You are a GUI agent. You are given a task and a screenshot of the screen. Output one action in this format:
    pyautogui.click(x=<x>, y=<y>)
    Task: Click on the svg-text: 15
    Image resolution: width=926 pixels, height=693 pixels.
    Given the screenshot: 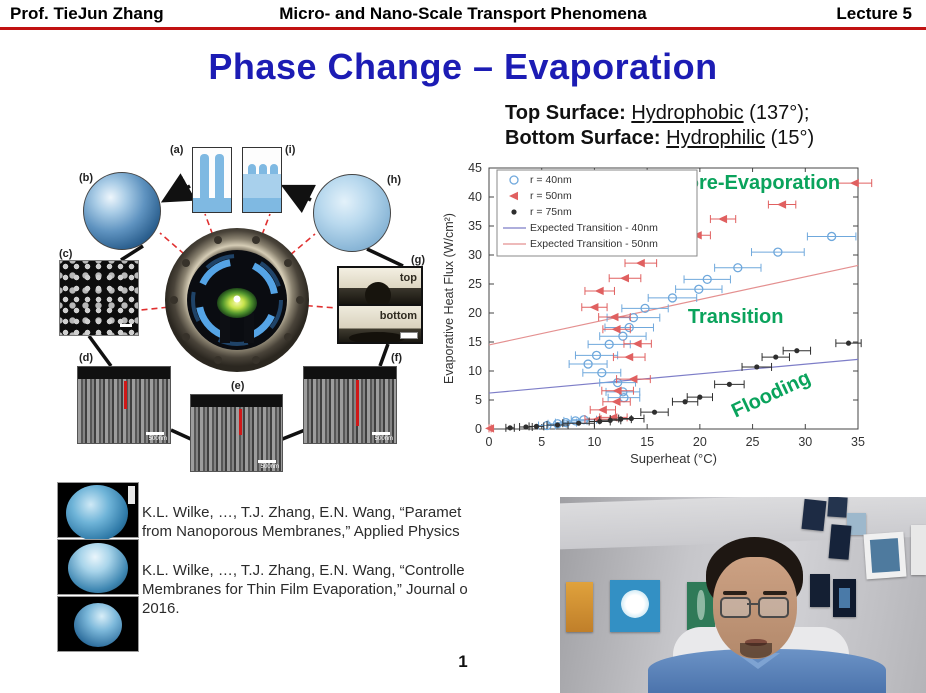 What is the action you would take?
    pyautogui.click(x=475, y=342)
    